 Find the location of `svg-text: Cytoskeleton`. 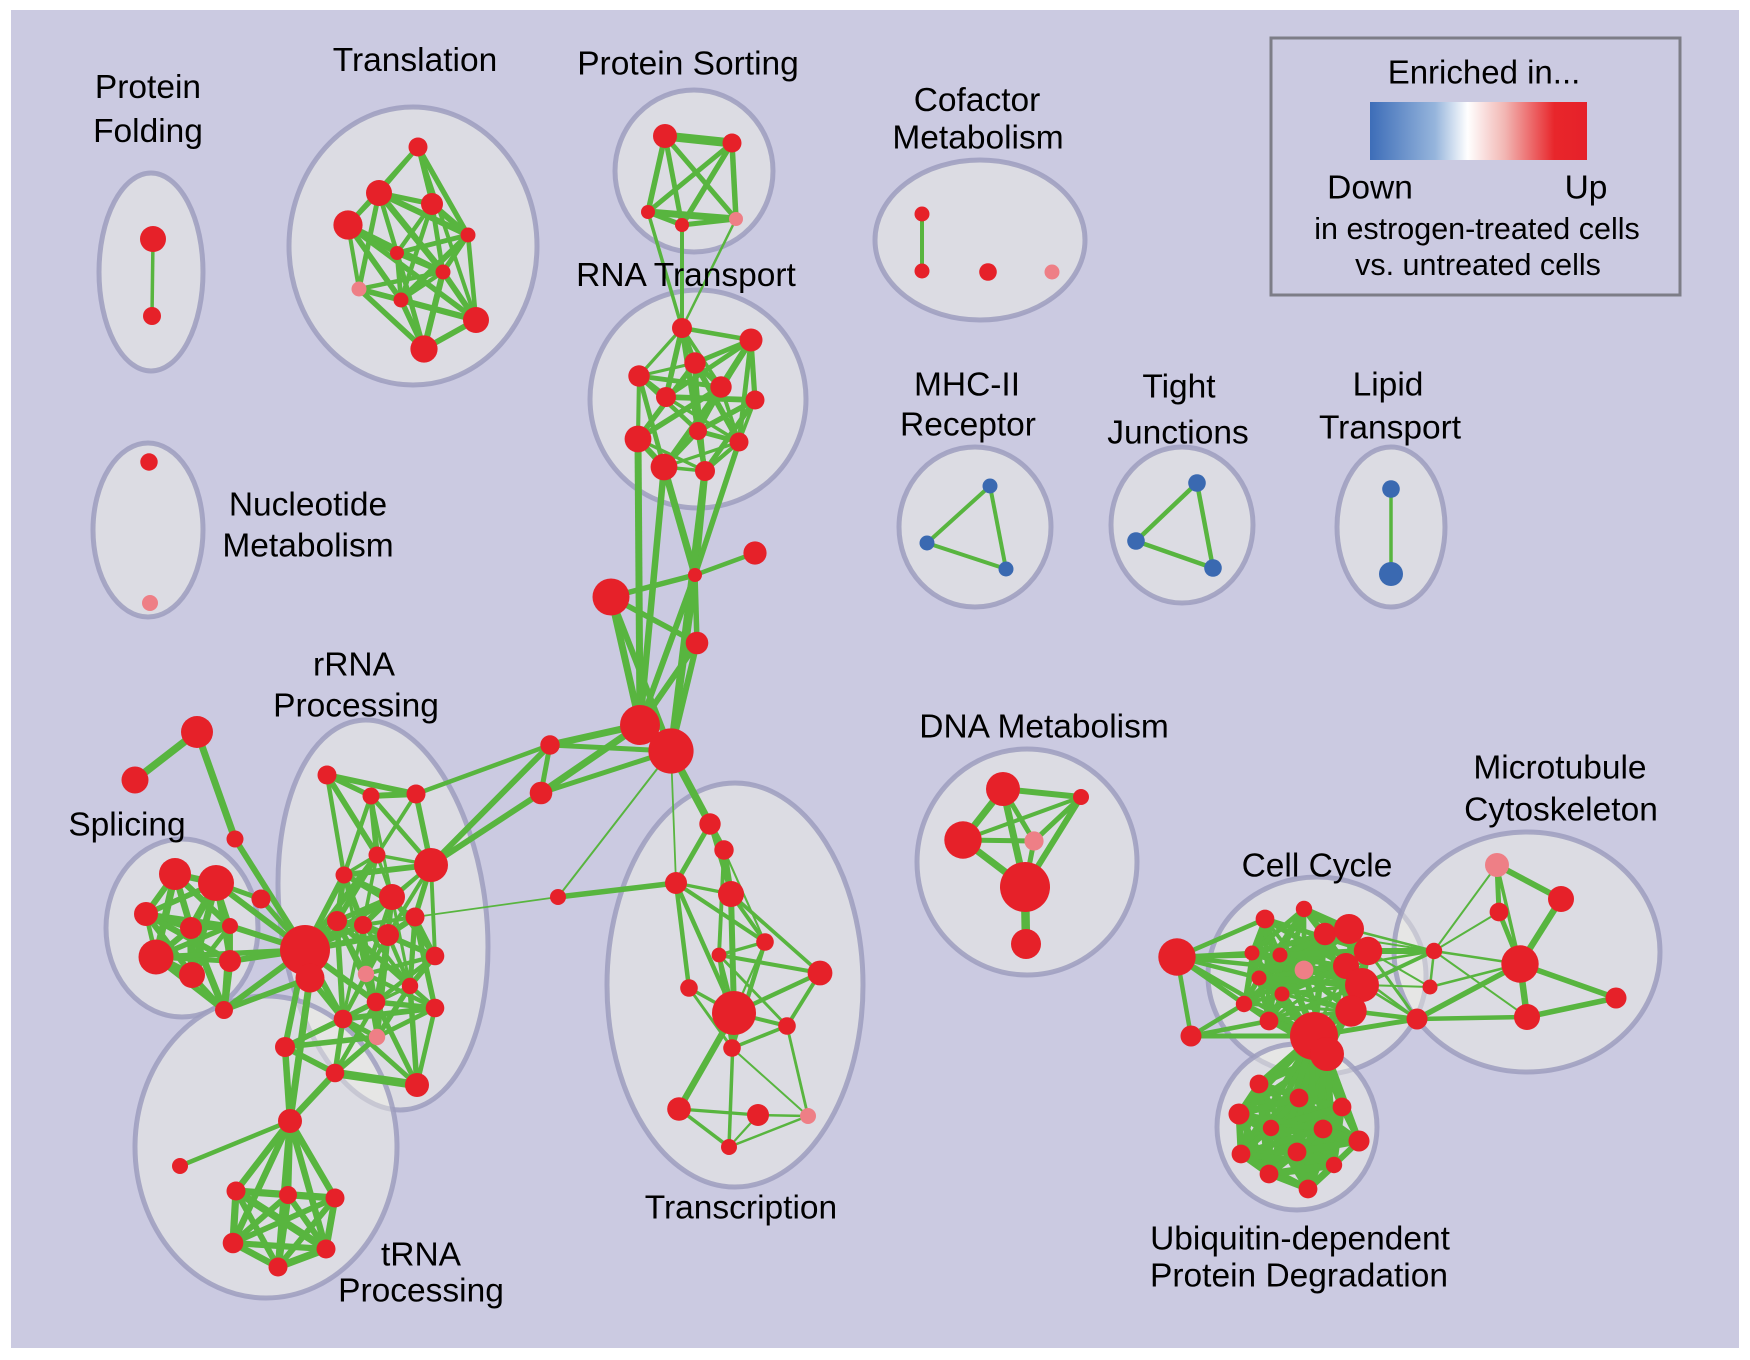

svg-text: Cytoskeleton is located at coordinates (1561, 810).